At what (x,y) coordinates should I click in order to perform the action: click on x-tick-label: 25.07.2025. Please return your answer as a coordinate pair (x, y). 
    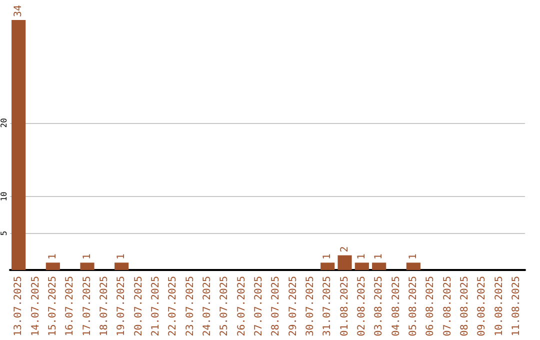
    Looking at the image, I should click on (224, 306).